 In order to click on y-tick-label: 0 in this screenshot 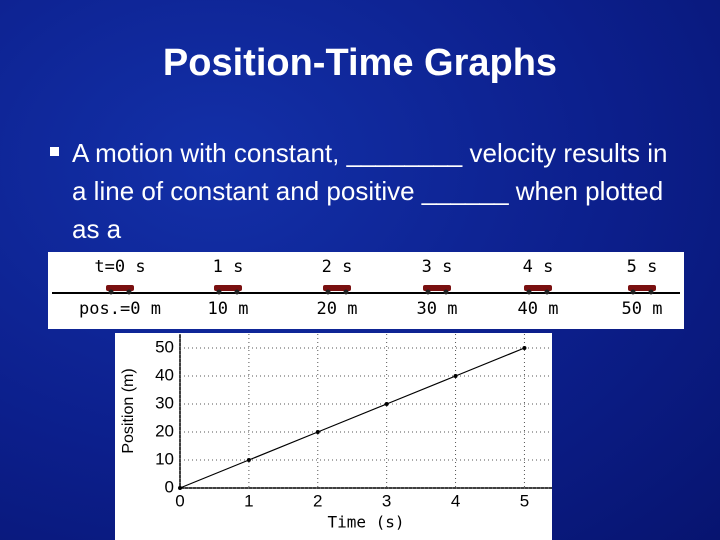, I will do `click(169, 486)`.